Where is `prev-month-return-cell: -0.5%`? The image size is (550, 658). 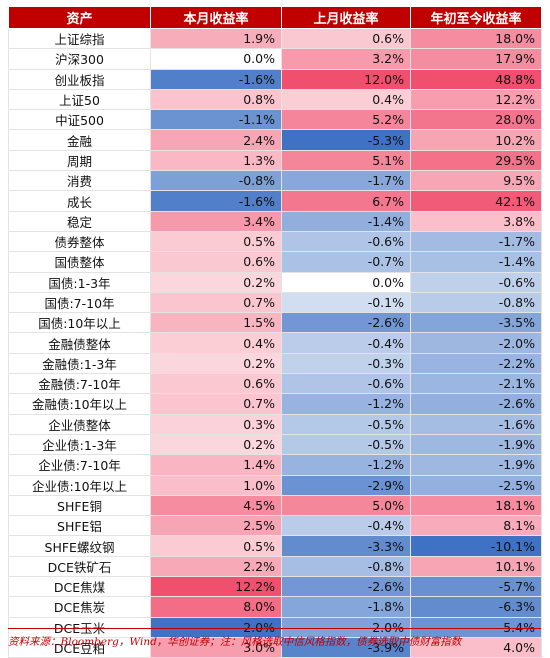 prev-month-return-cell: -0.5% is located at coordinates (346, 424).